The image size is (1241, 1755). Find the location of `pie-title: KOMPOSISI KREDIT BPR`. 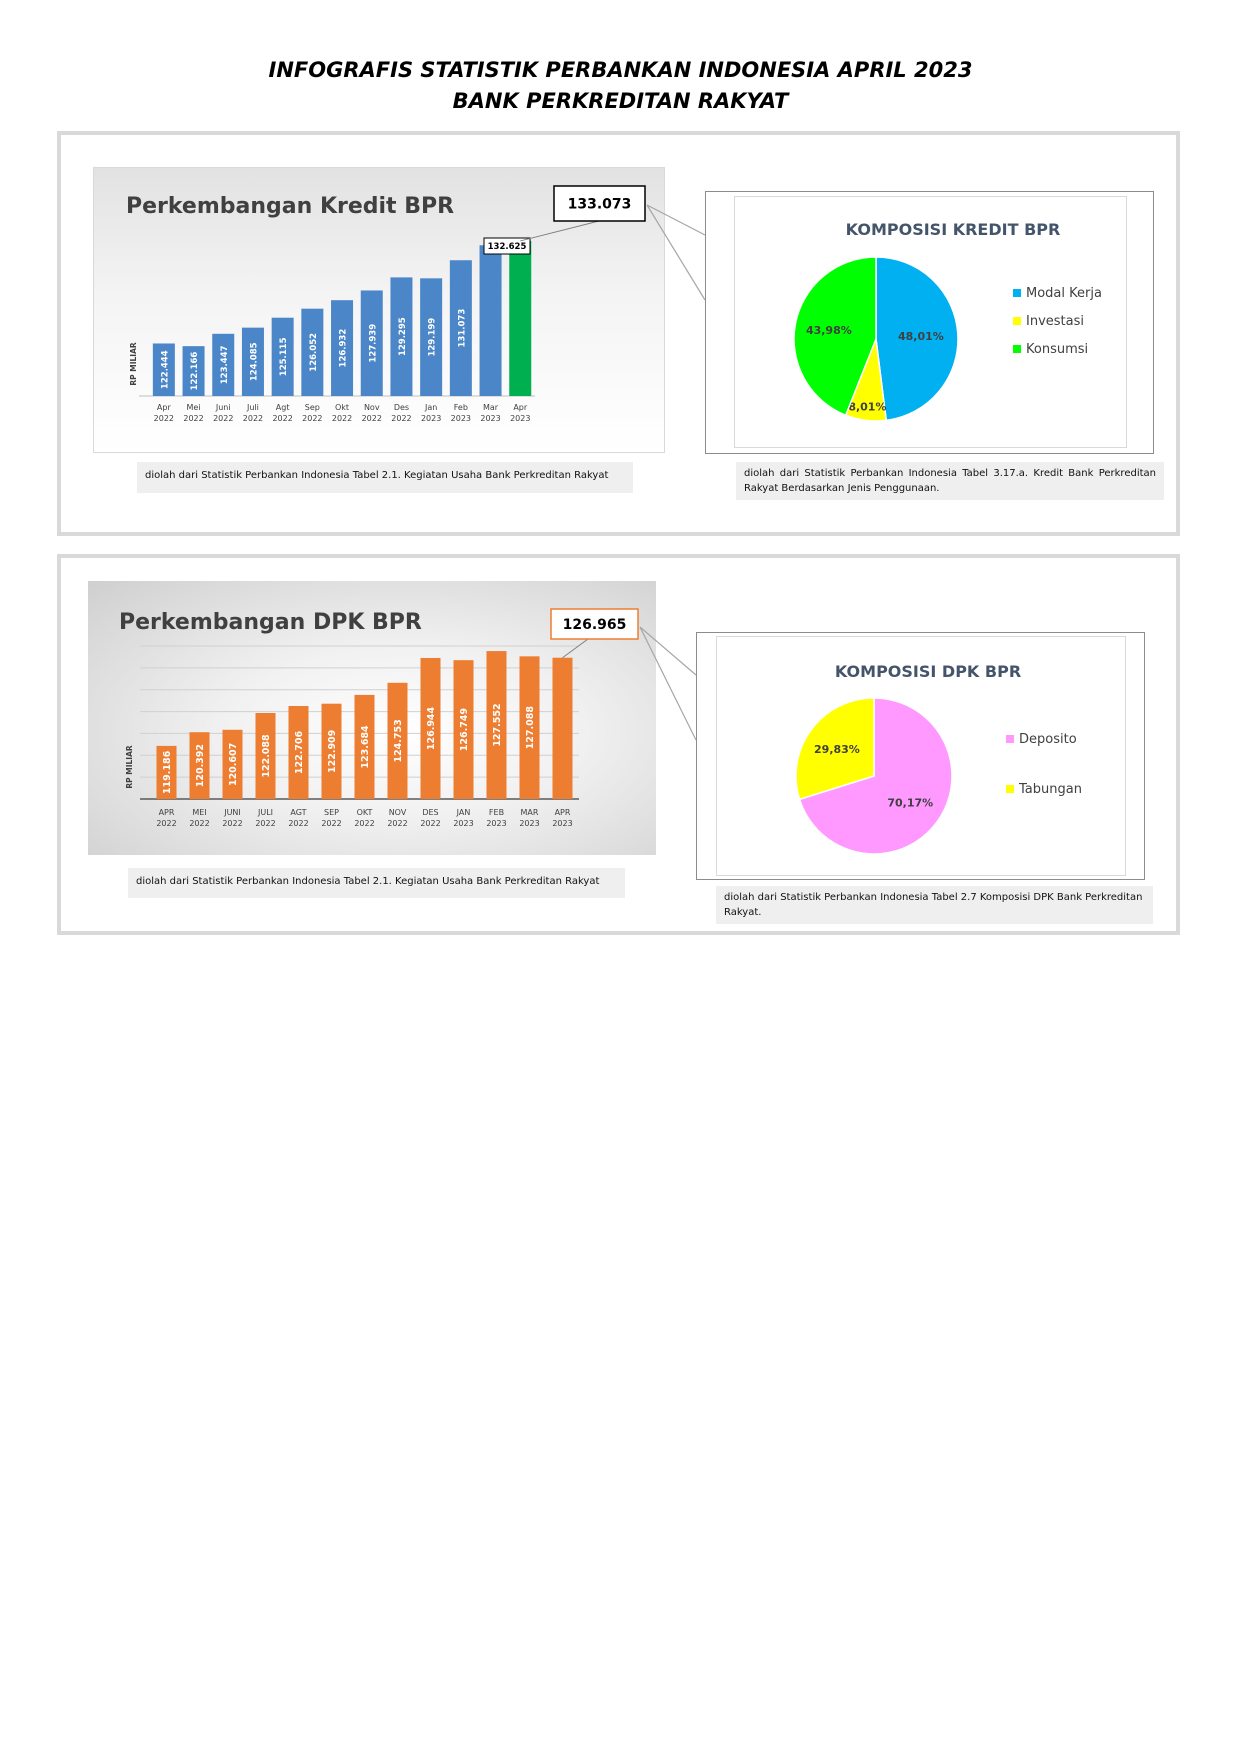

pie-title: KOMPOSISI KREDIT BPR is located at coordinates (953, 229).